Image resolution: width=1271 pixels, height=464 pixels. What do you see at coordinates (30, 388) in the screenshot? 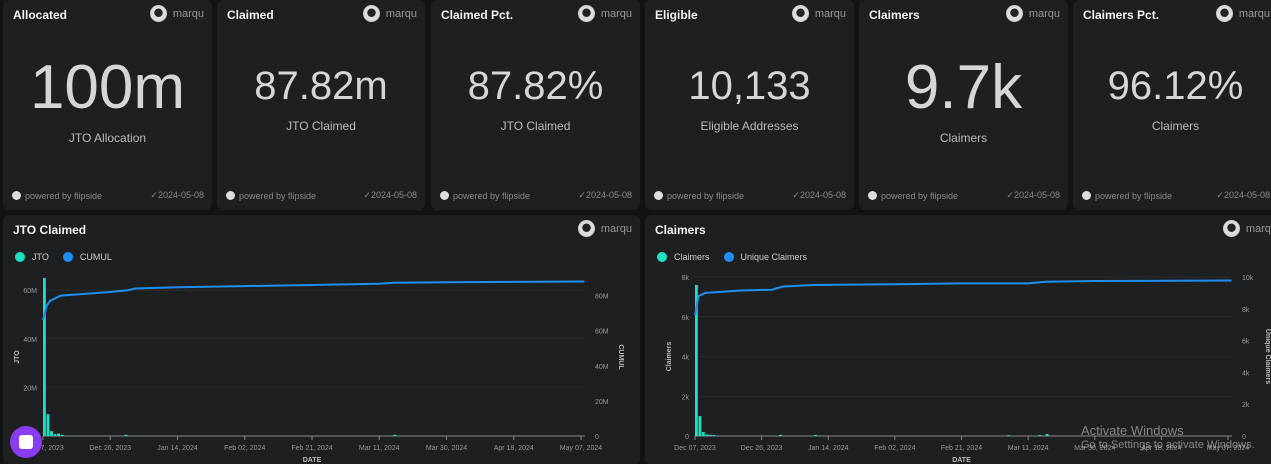
I see `y-tick-label: 20M` at bounding box center [30, 388].